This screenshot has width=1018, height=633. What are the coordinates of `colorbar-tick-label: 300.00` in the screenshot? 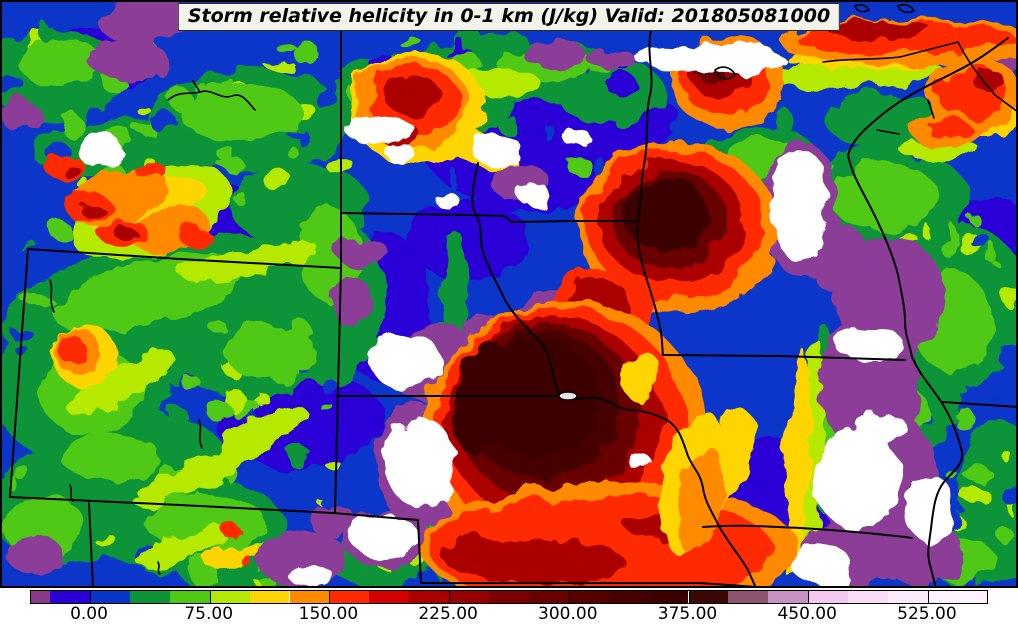 It's located at (568, 614).